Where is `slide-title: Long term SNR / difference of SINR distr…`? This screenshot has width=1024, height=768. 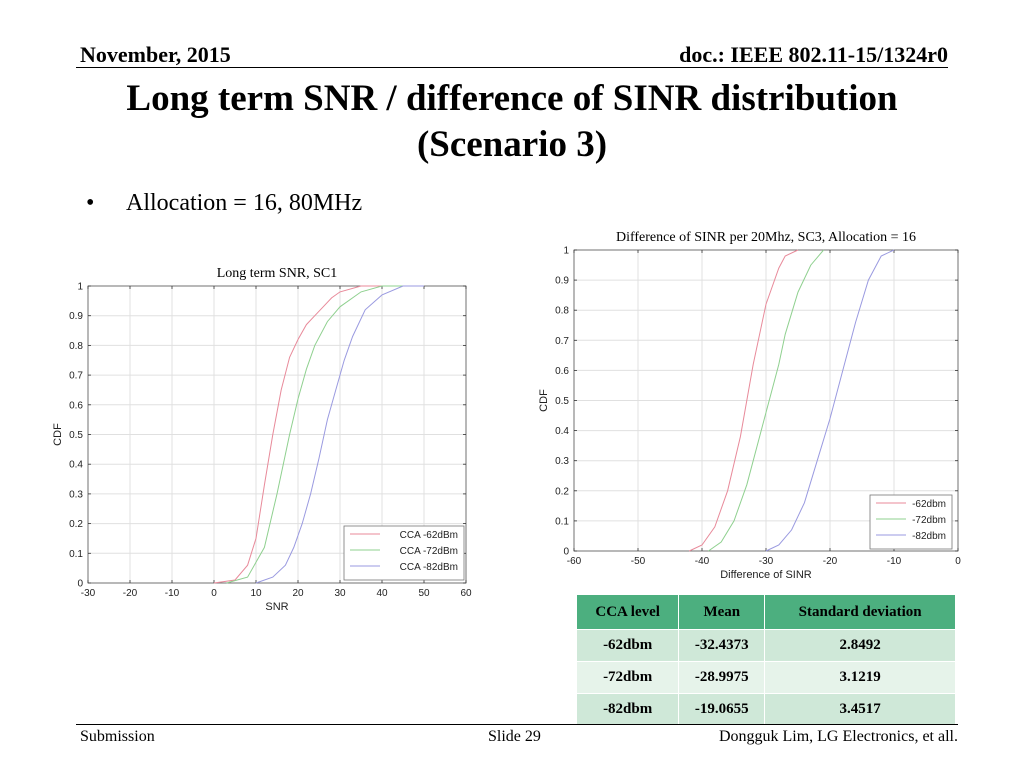
slide-title: Long term SNR / difference of SINR distr… is located at coordinates (512, 122).